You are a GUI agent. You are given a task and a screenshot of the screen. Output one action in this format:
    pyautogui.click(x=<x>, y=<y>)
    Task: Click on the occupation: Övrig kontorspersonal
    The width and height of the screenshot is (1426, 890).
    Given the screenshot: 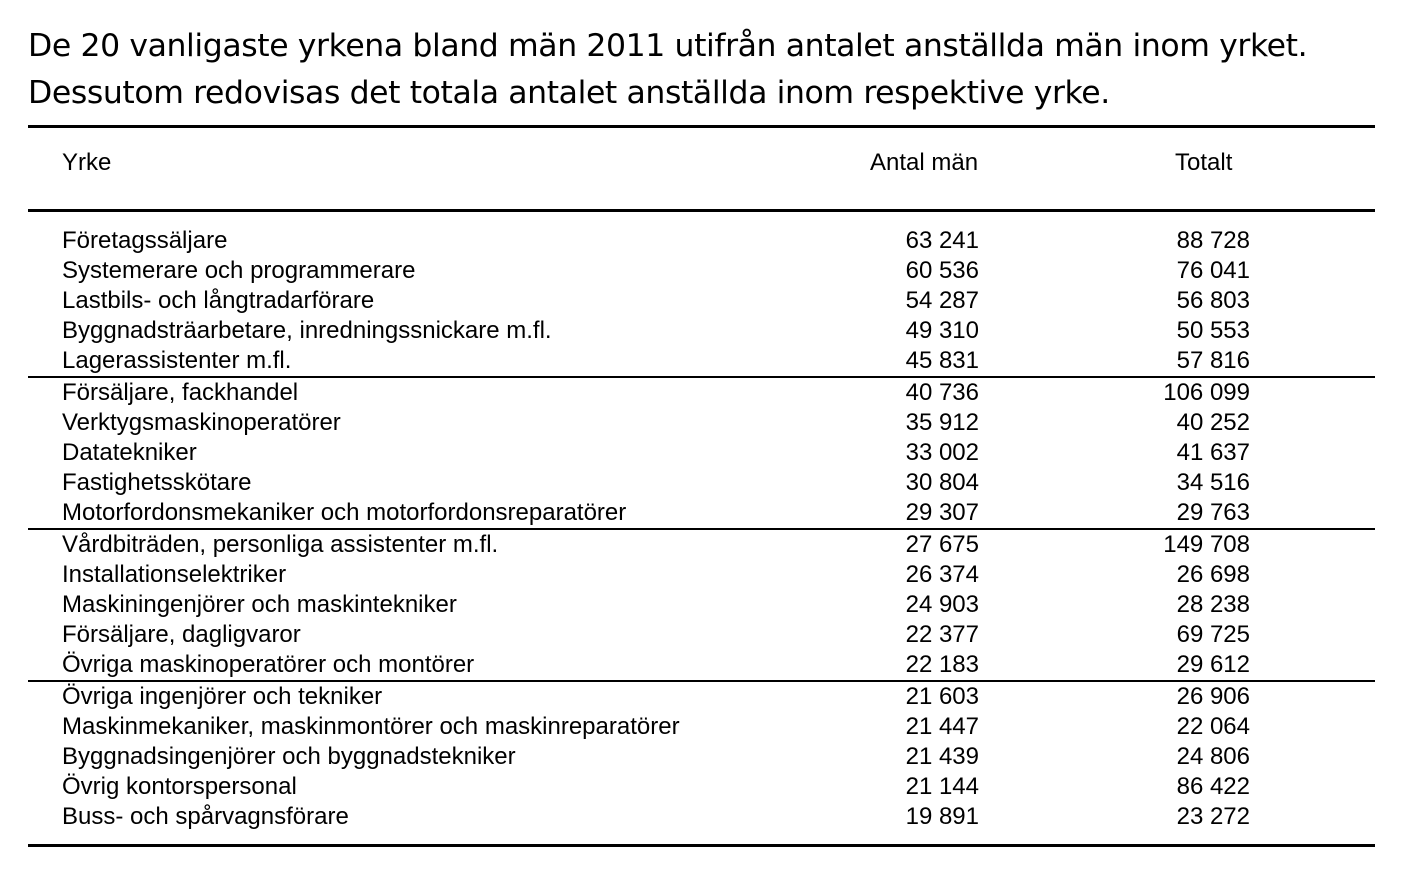 What is the action you would take?
    pyautogui.click(x=179, y=786)
    